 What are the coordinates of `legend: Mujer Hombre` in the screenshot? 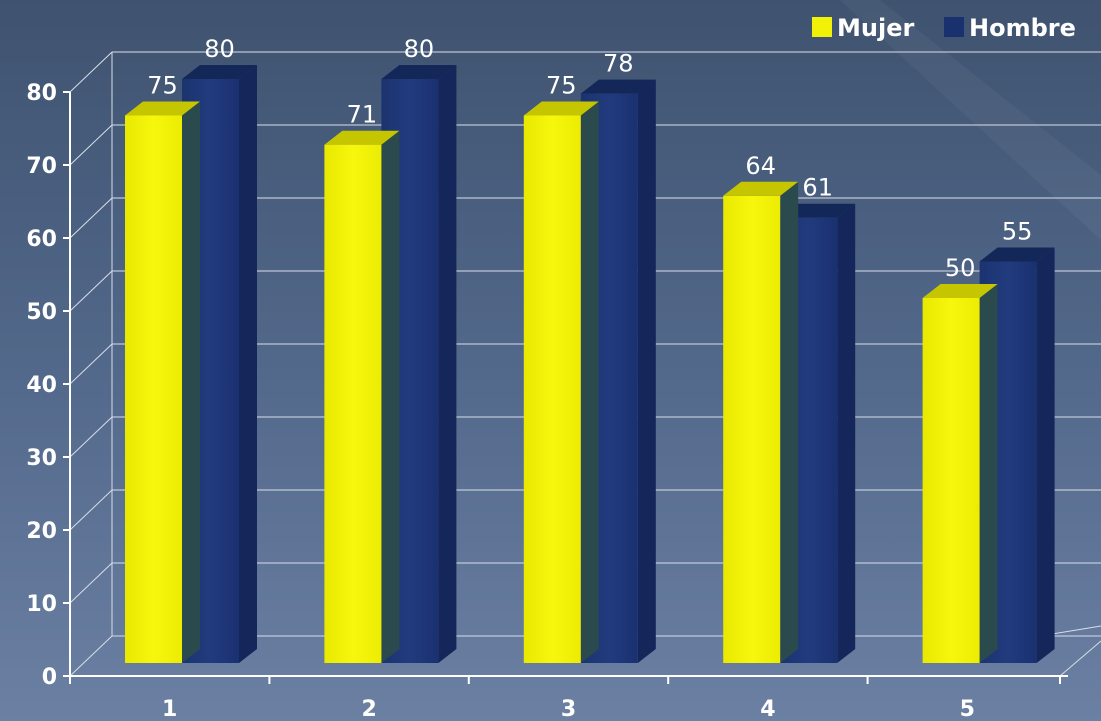 It's located at (944, 28).